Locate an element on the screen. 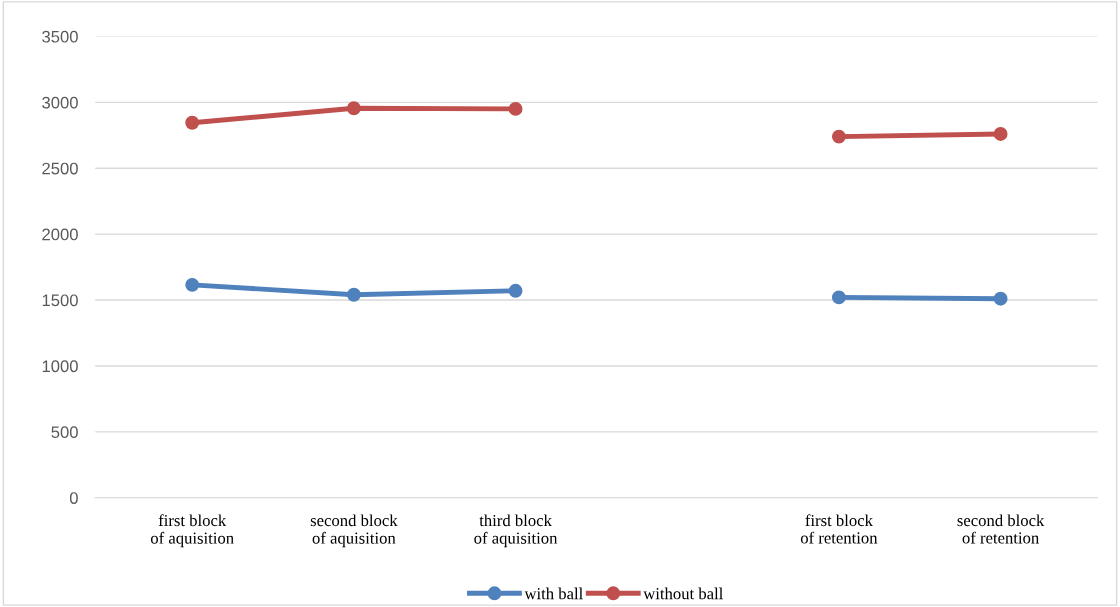 The image size is (1120, 607). y-tick-label: 1000 is located at coordinates (60, 366).